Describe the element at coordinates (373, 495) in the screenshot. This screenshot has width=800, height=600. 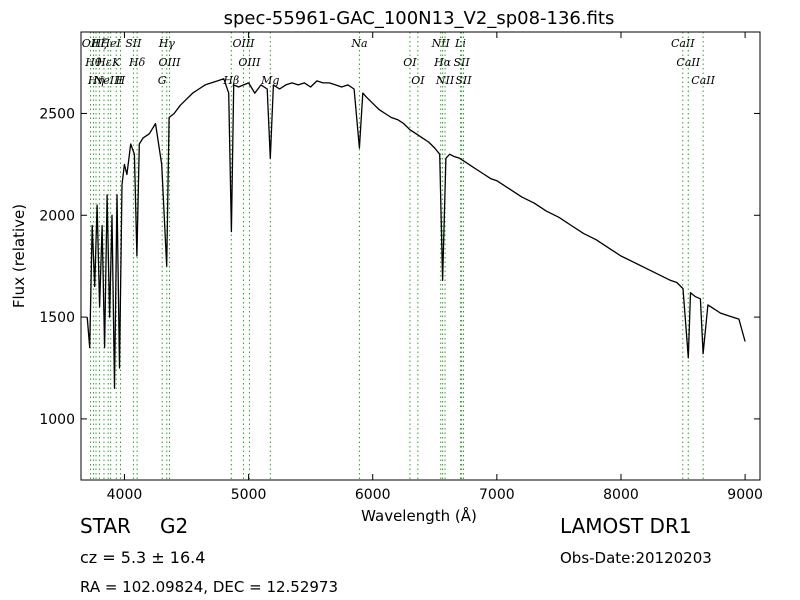
I see `x-tick-label: 6000` at that location.